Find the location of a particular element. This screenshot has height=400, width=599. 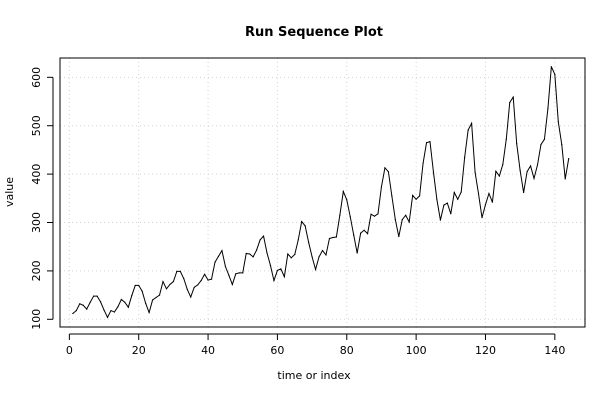

y-axis: 100 200 300 400 500 600 is located at coordinates (42, 198).